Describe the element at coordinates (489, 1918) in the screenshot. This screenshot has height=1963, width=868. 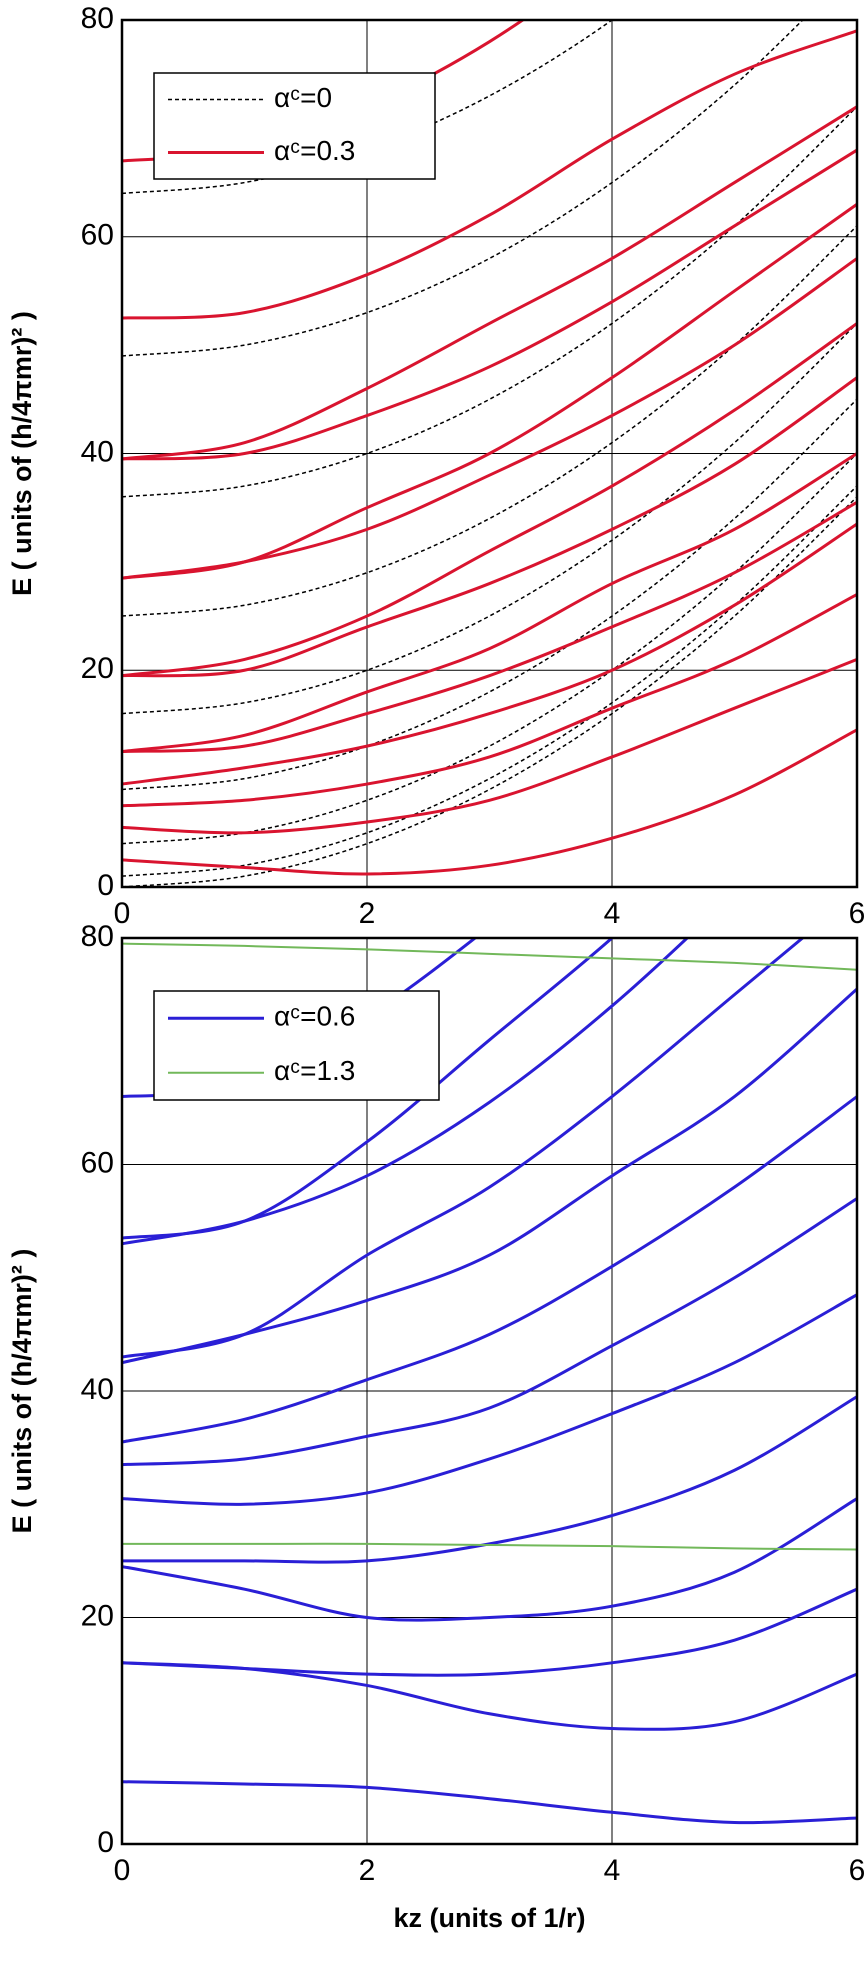
I see `x-axis-label: kz (units of 1/r)` at that location.